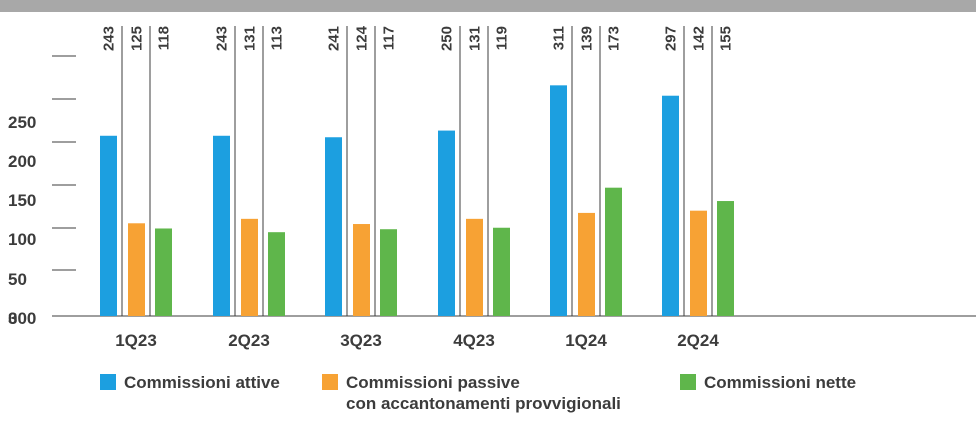 The width and height of the screenshot is (976, 438). What do you see at coordinates (277, 38) in the screenshot?
I see `data-label: 113` at bounding box center [277, 38].